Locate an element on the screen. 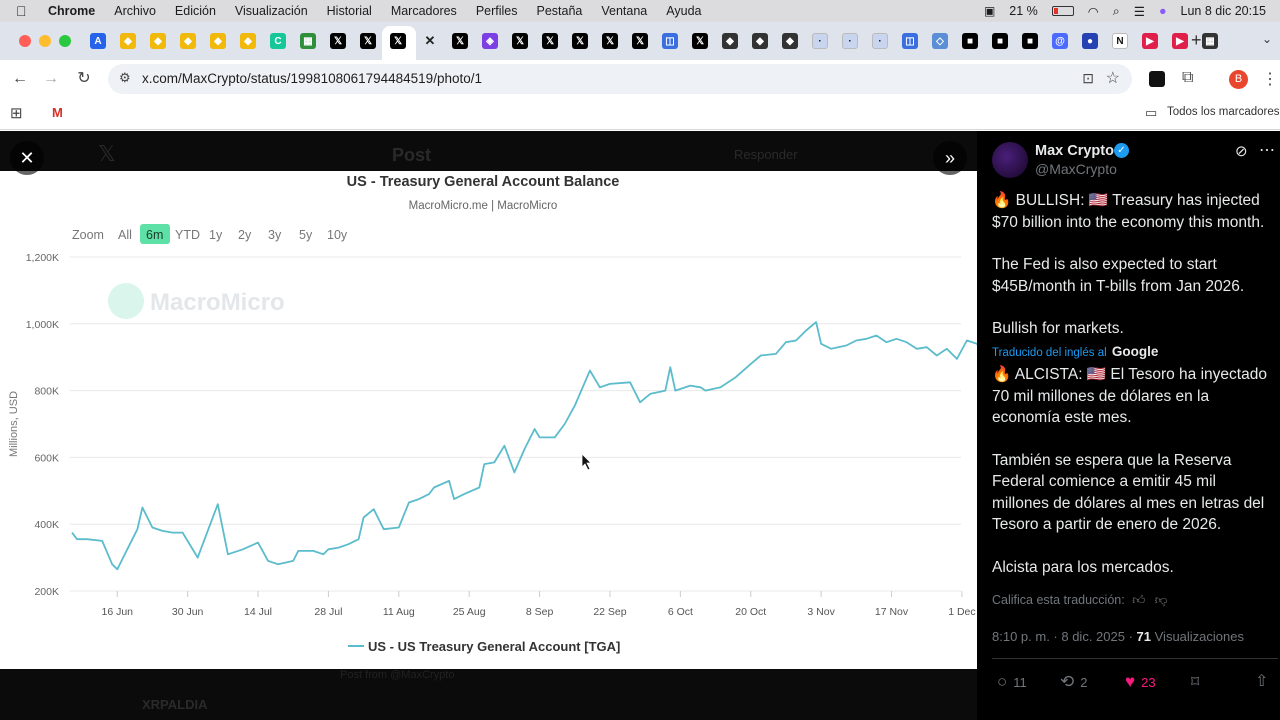 This screenshot has height=720, width=1280. extensions-puzzle-icon: ⧉ is located at coordinates (1188, 77).